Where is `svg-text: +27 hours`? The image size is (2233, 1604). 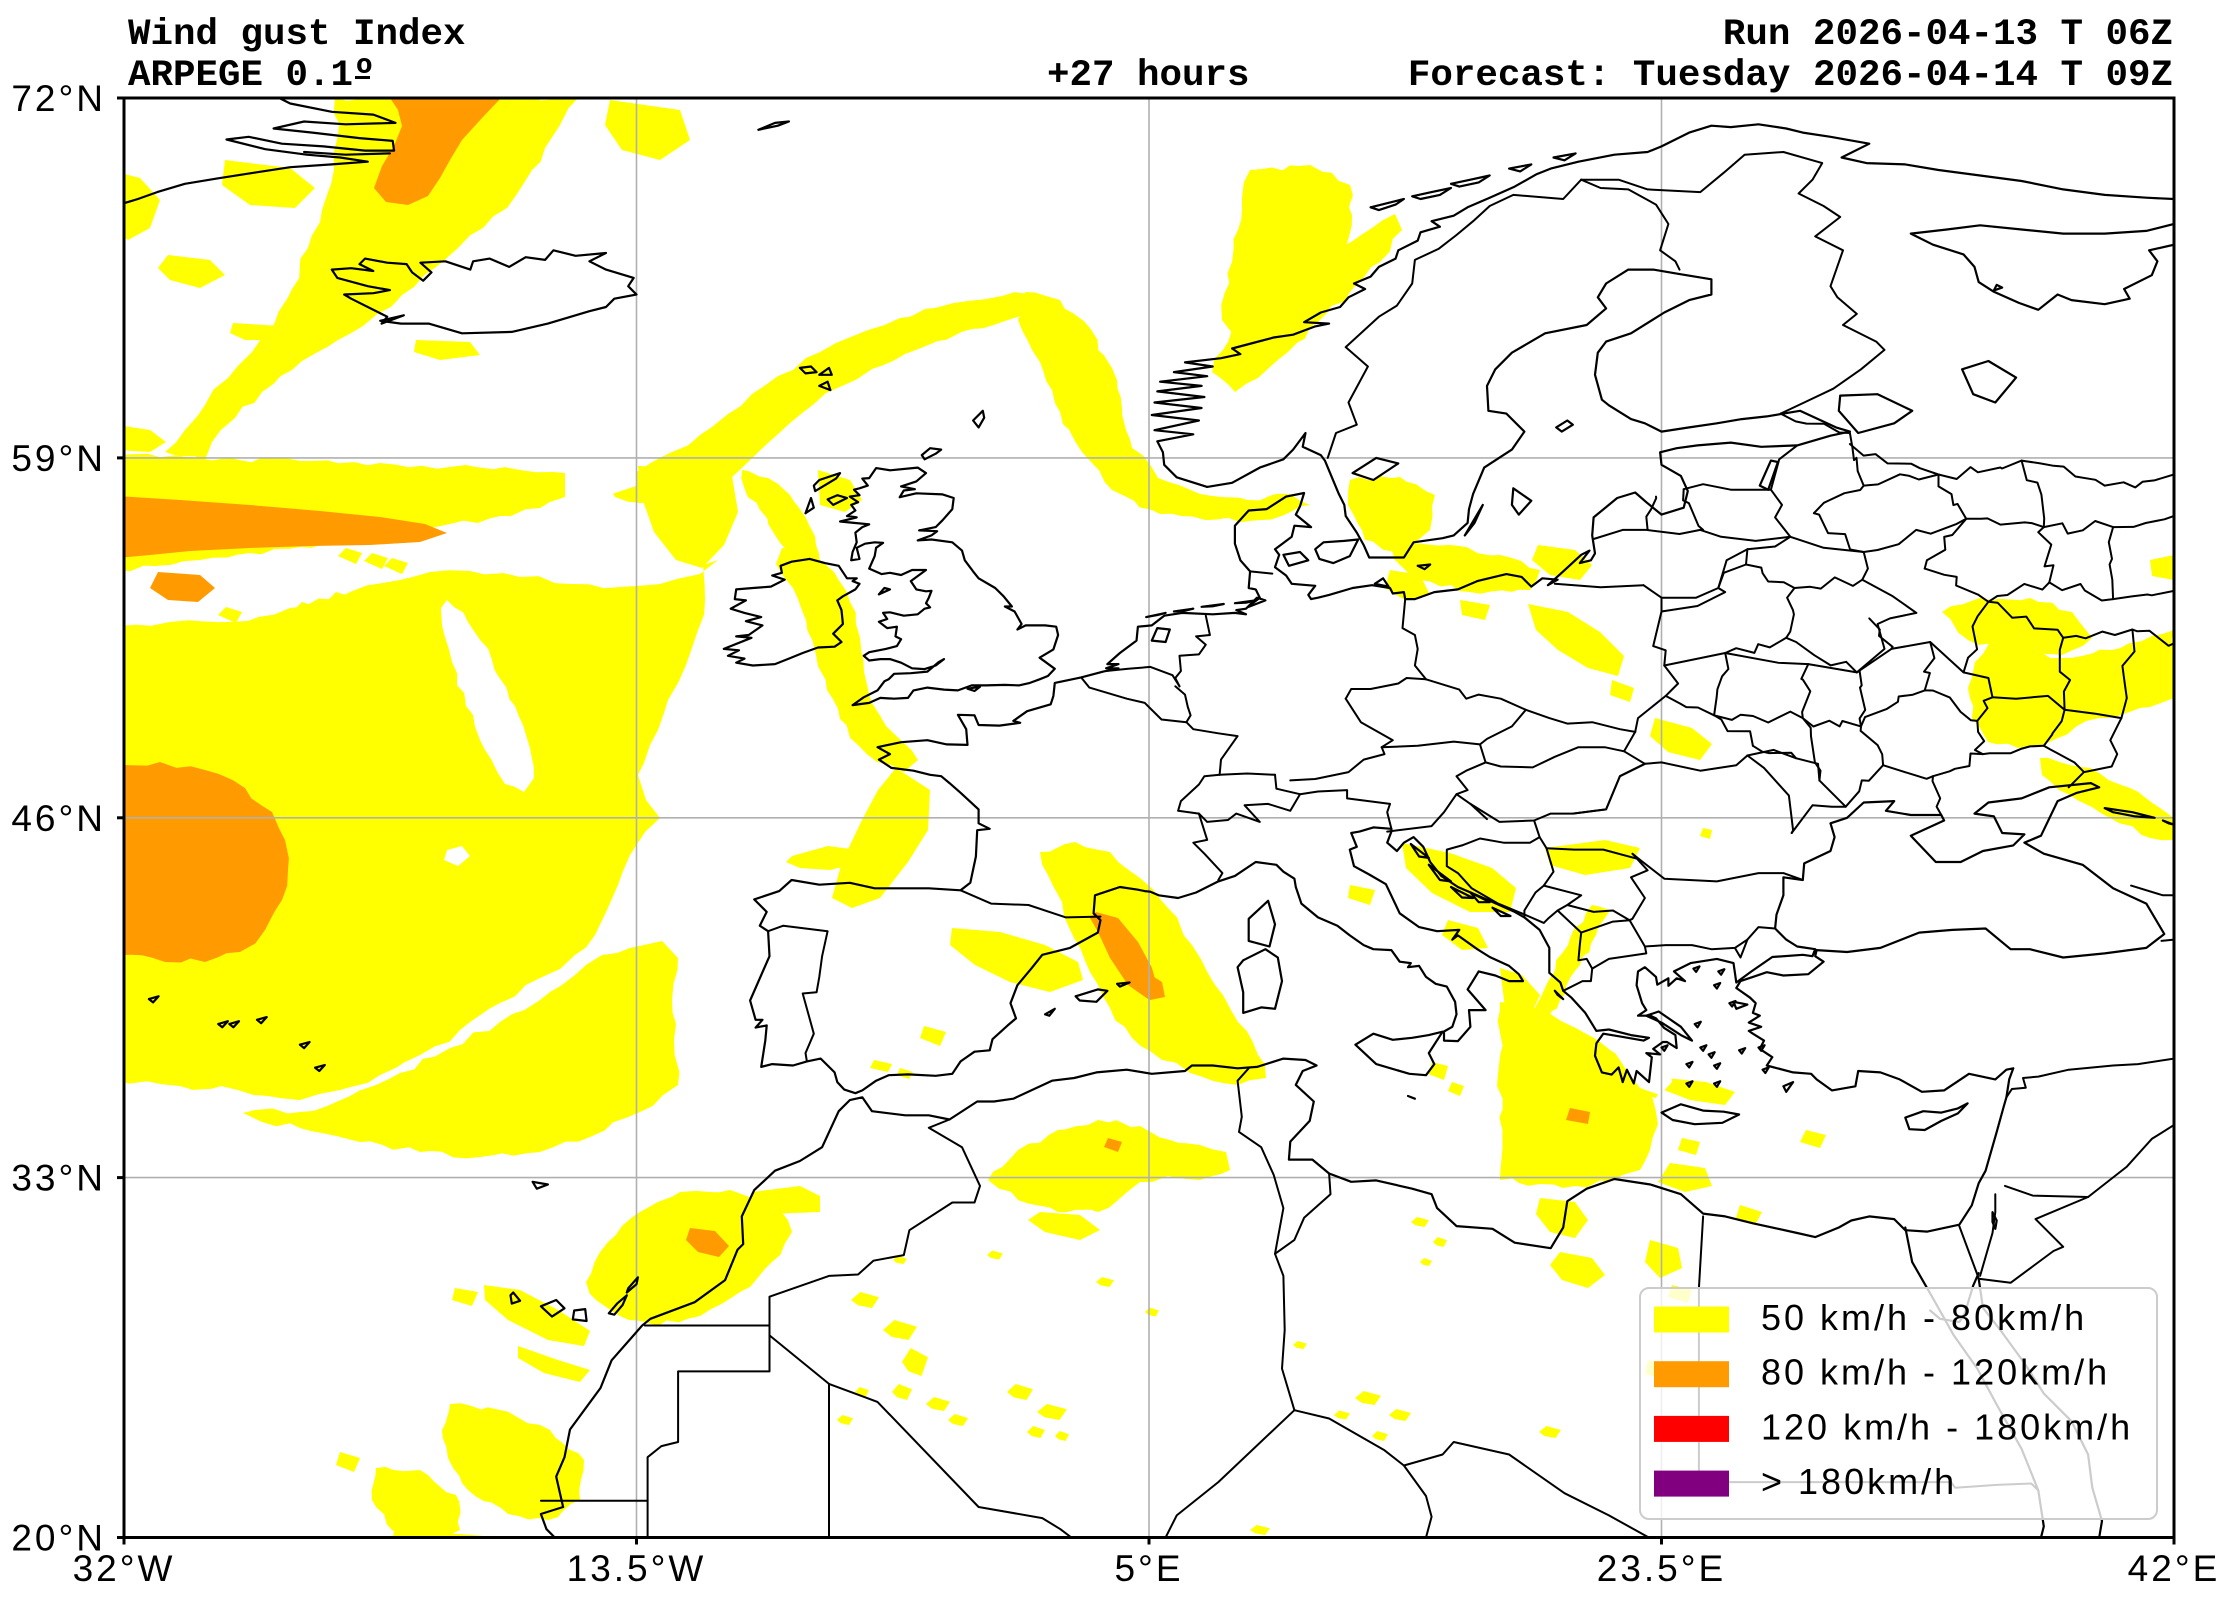 svg-text: +27 hours is located at coordinates (1148, 76).